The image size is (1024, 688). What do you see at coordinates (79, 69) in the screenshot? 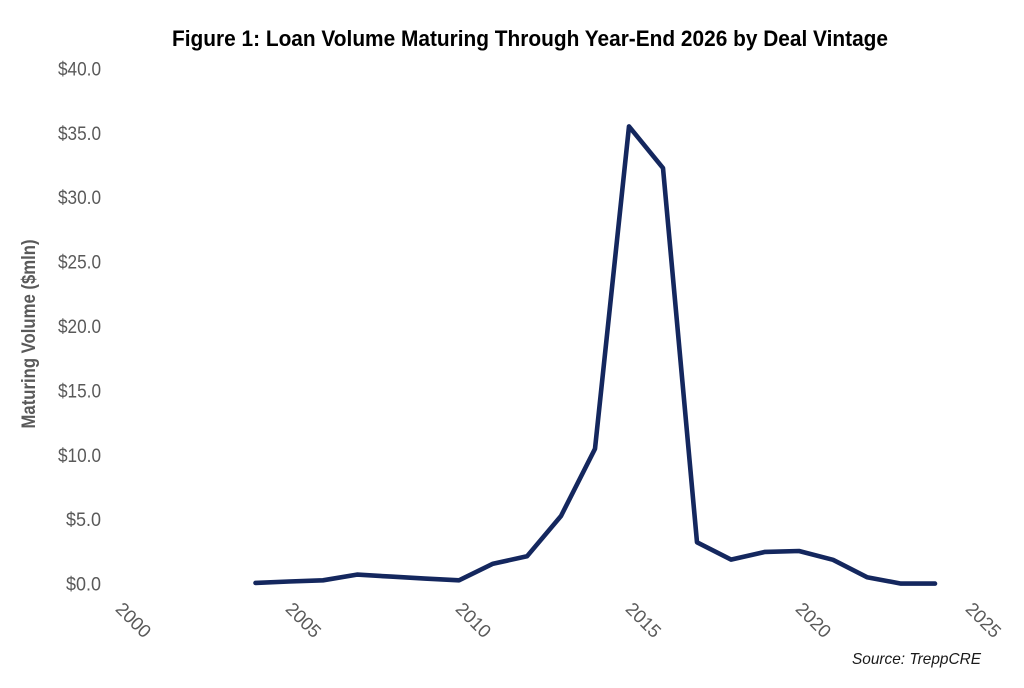
I see `svg-text: $40.0` at bounding box center [79, 69].